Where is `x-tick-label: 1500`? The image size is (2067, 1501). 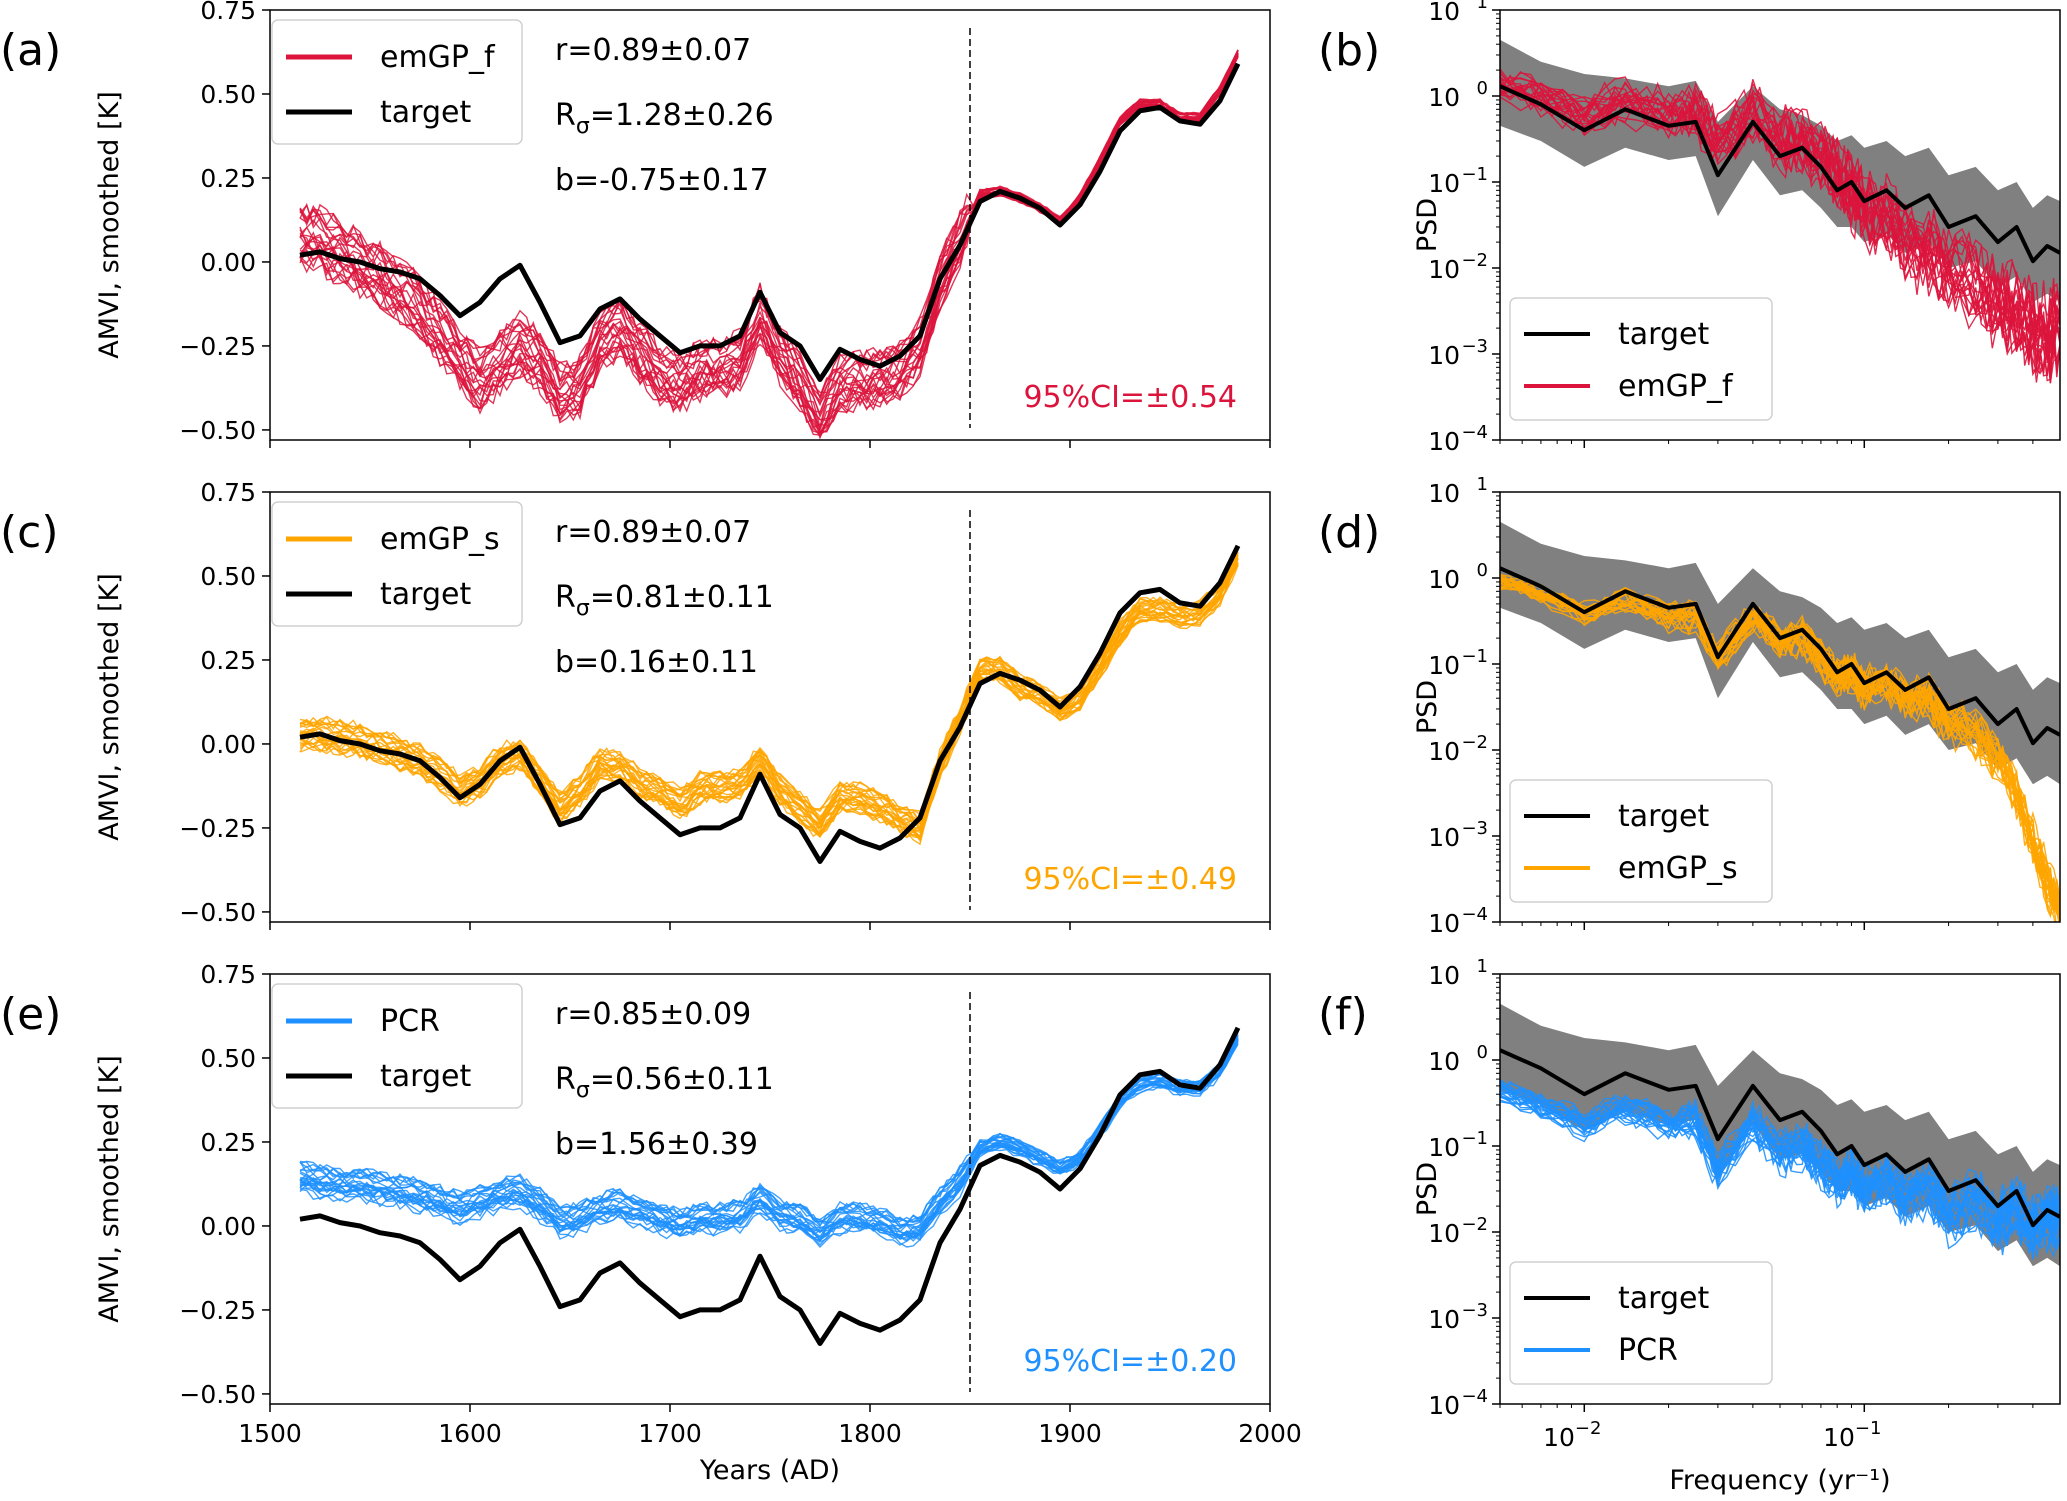
x-tick-label: 1500 is located at coordinates (270, 1433).